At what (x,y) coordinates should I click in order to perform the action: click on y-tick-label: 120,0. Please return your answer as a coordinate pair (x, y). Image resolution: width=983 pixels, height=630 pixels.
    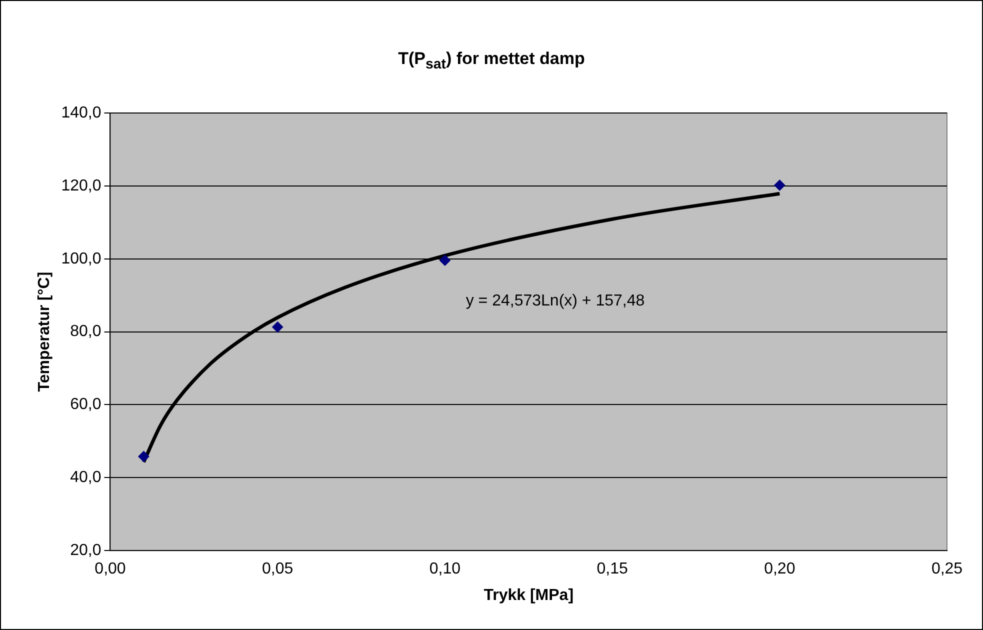
    Looking at the image, I should click on (81, 185).